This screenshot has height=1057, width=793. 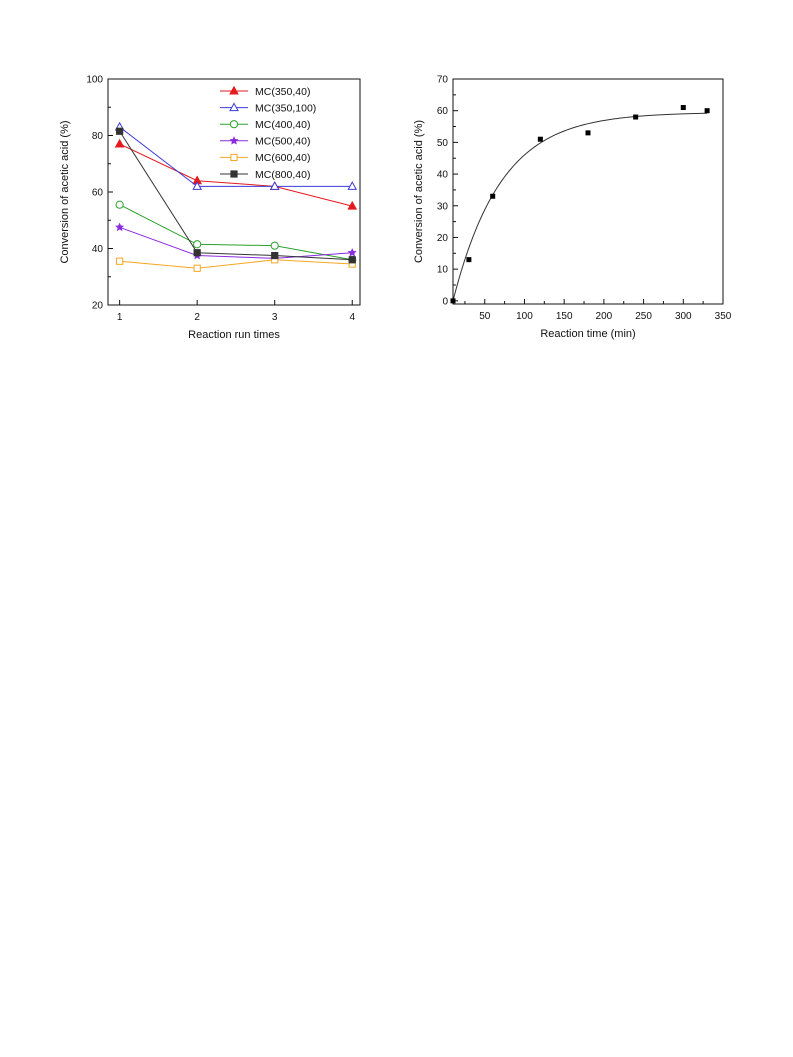 What do you see at coordinates (485, 316) in the screenshot?
I see `x-tick-label: 50` at bounding box center [485, 316].